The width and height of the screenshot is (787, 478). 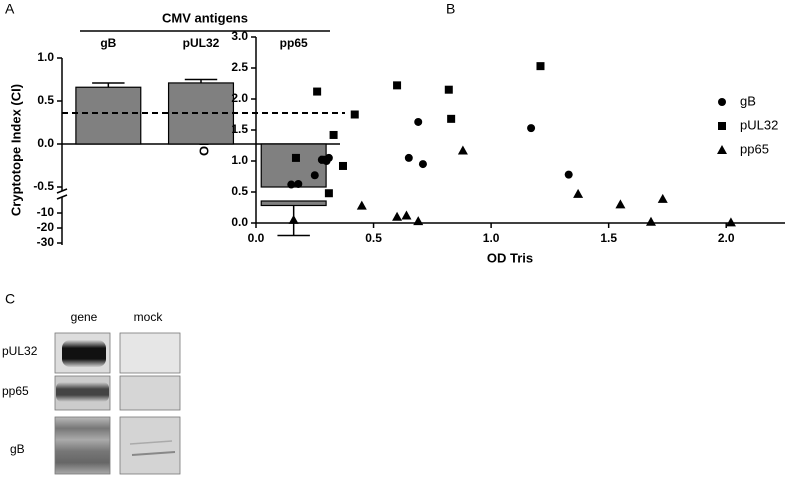 I want to click on legend-label: pUL32, so click(x=759, y=124).